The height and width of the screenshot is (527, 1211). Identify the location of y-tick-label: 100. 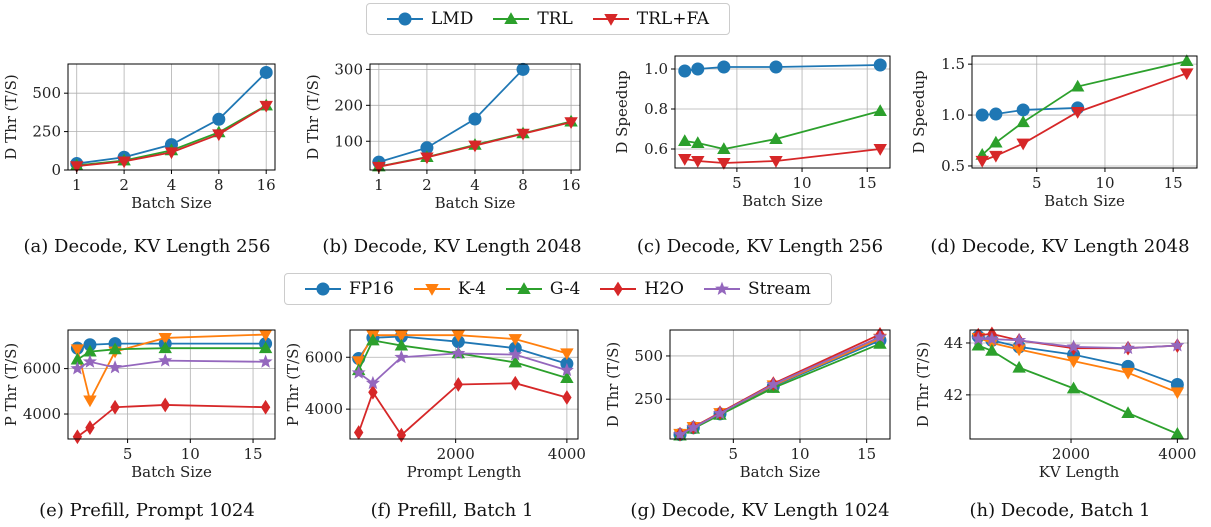
(348, 141).